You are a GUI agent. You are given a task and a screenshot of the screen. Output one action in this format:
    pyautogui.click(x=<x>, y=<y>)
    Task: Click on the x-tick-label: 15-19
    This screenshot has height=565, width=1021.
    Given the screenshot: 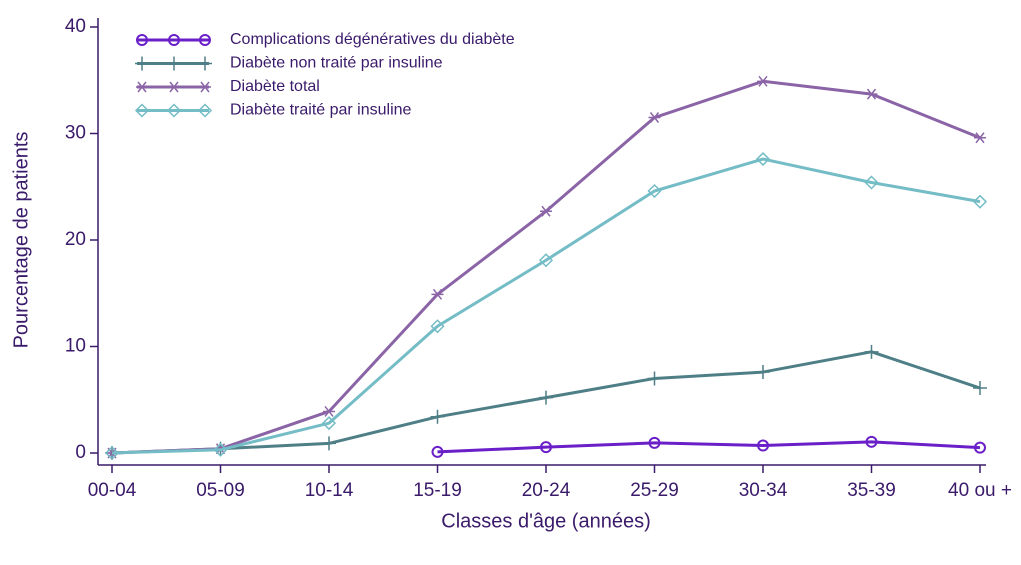 What is the action you would take?
    pyautogui.click(x=437, y=490)
    